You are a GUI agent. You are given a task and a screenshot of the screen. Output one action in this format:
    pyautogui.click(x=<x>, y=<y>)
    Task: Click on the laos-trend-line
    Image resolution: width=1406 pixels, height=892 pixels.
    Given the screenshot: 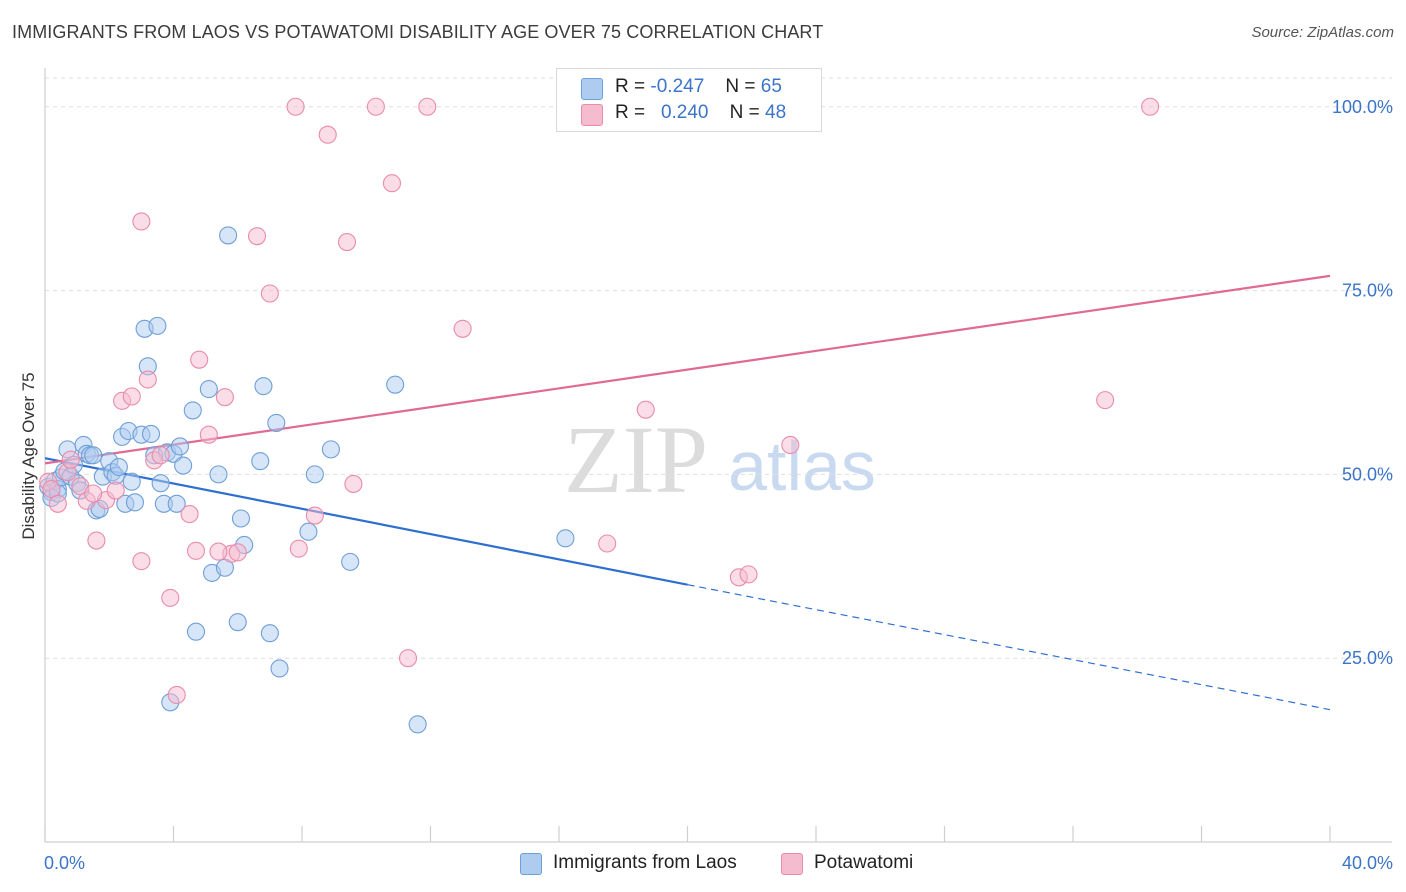 What is the action you would take?
    pyautogui.click(x=366, y=521)
    